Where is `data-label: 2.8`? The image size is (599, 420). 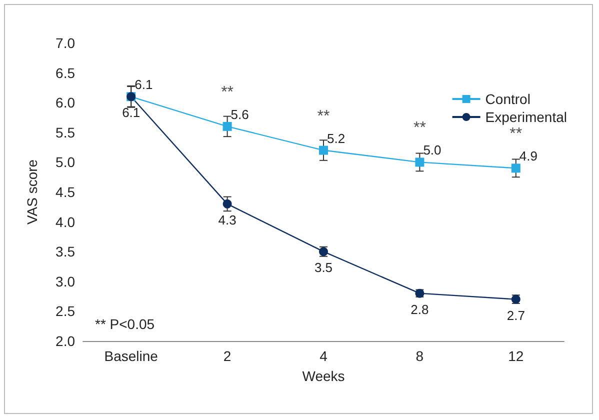
data-label: 2.8 is located at coordinates (419, 309).